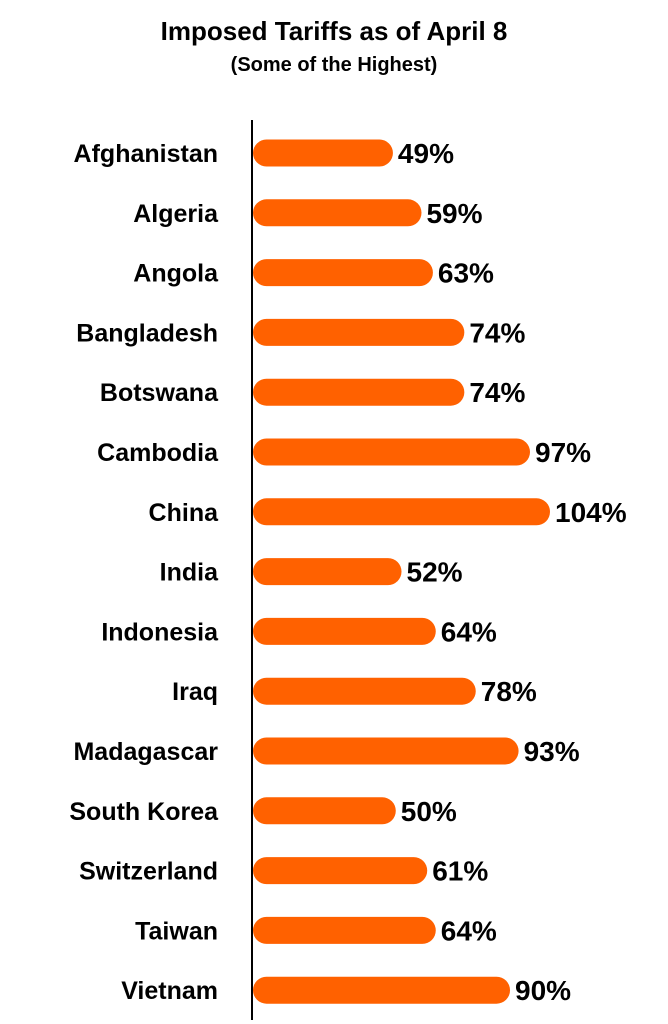  Describe the element at coordinates (552, 751) in the screenshot. I see `value-label: 93%` at that location.